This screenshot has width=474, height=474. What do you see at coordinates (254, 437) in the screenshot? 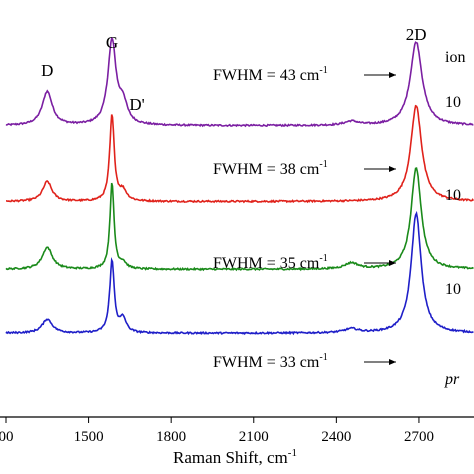
I see `x-tick-label: 2100` at bounding box center [254, 437].